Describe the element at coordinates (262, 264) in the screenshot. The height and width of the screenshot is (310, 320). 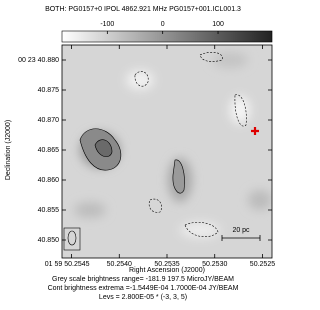
I see `x-tick-label: 50.2525` at that location.